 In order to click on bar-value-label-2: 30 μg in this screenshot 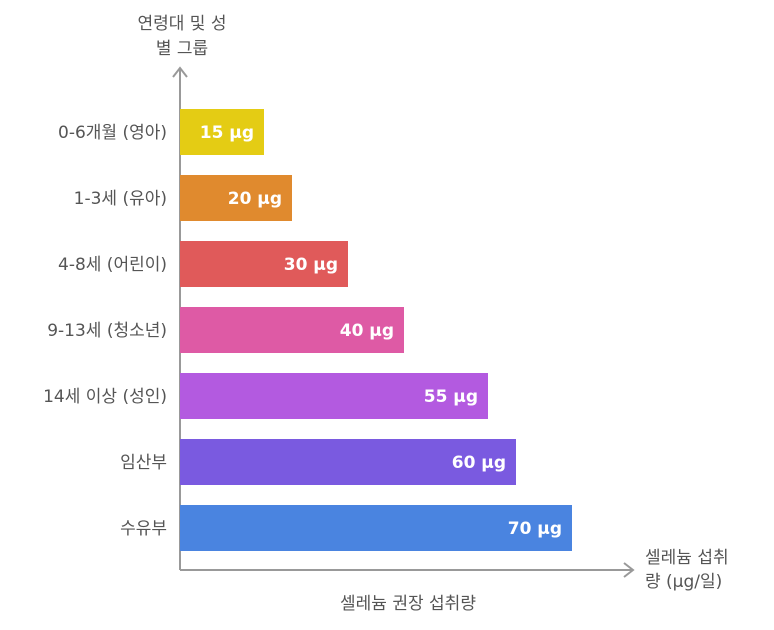, I will do `click(311, 265)`.